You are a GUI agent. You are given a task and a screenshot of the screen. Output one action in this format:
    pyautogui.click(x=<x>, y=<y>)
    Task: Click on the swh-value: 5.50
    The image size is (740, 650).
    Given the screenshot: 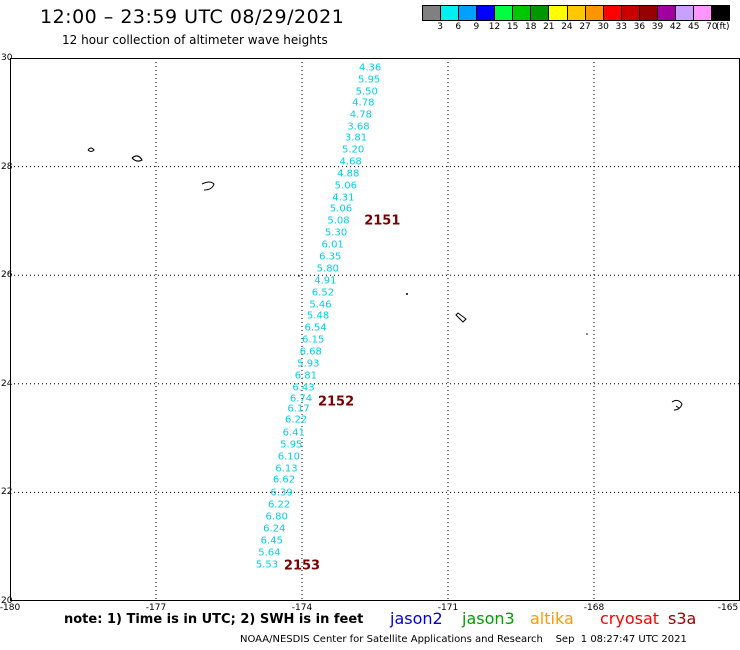 What is the action you would take?
    pyautogui.click(x=366, y=92)
    